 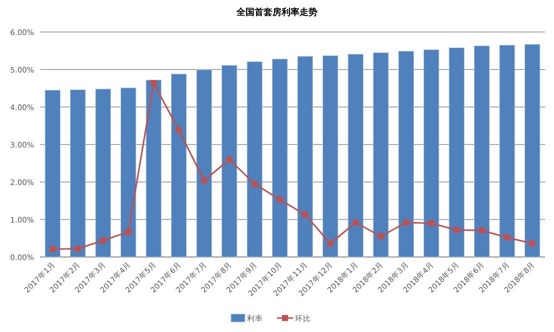 What do you see at coordinates (277, 12) in the screenshot?
I see `chart-title: 全国首套房利率走势` at bounding box center [277, 12].